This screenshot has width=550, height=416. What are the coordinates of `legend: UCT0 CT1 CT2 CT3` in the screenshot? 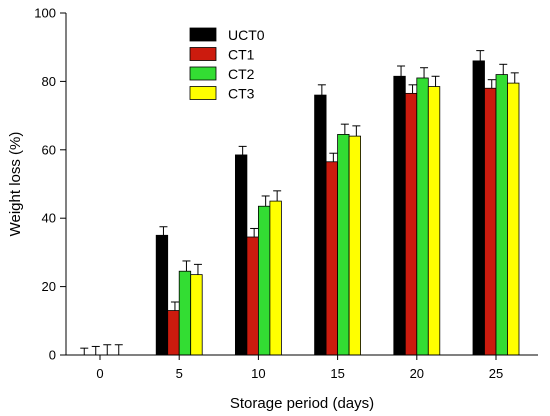 It's located at (227, 64).